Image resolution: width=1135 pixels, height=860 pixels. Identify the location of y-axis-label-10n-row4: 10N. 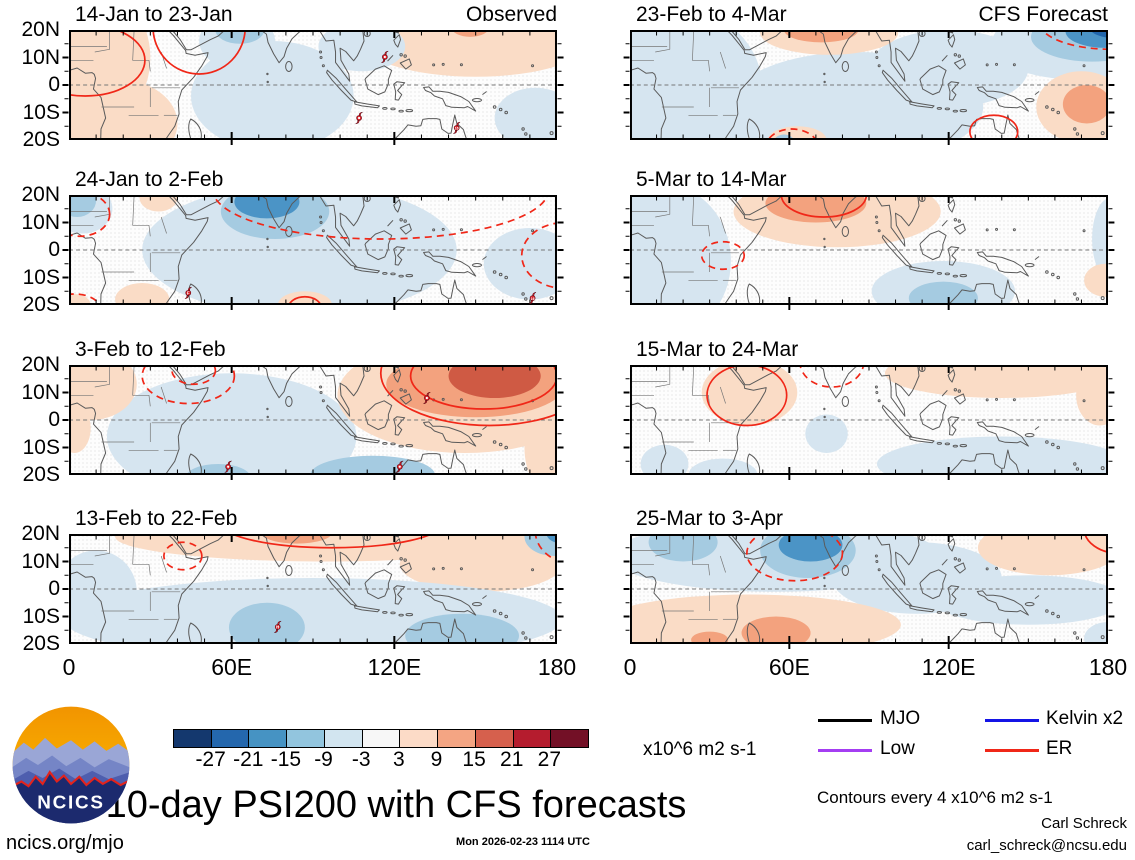
(40, 561).